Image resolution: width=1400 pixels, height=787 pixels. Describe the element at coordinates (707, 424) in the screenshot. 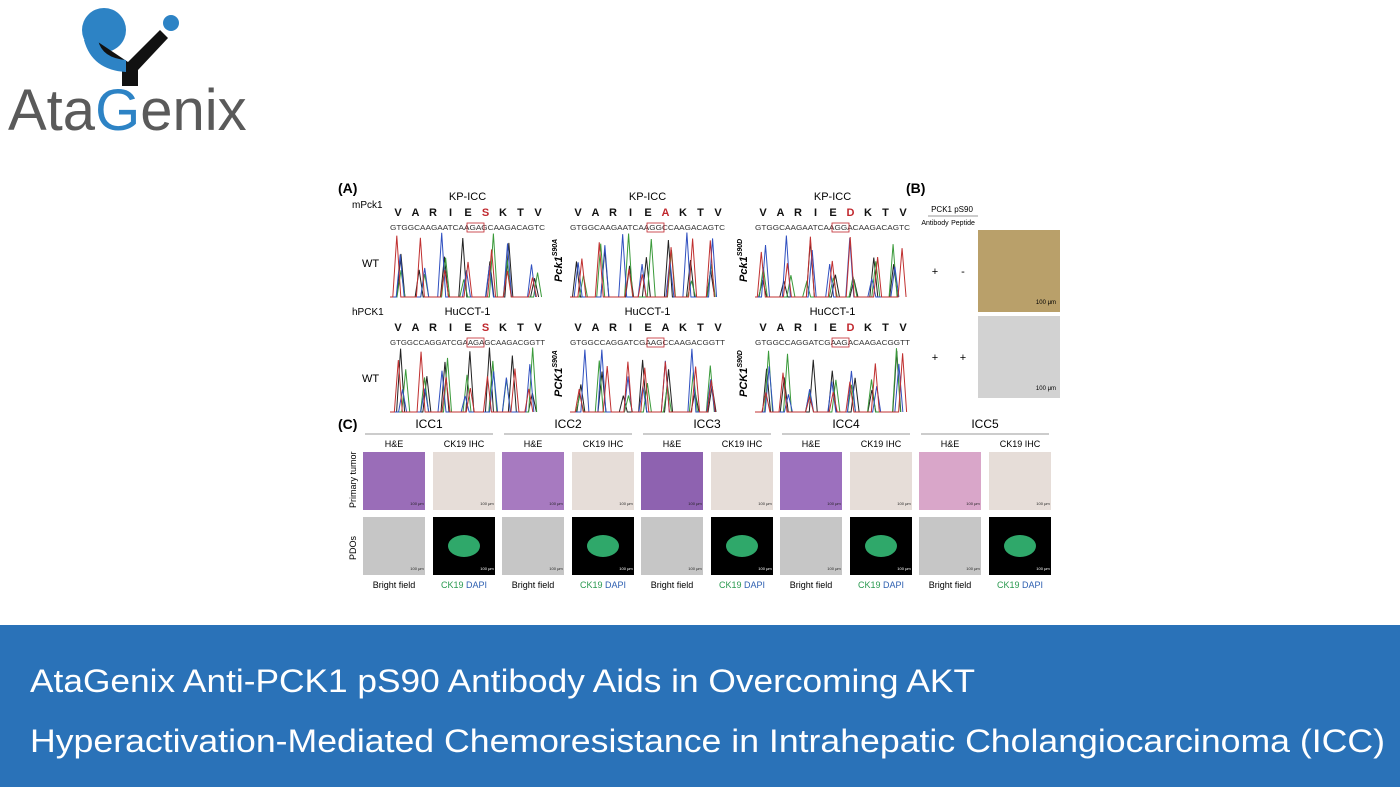

I see `sample-label: ICC3` at that location.